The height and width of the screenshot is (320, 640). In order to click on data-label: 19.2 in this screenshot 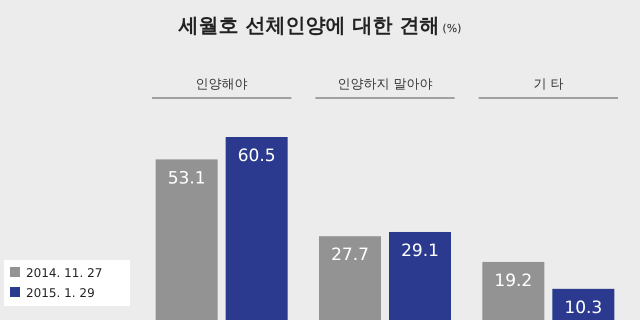, I will do `click(513, 280)`.